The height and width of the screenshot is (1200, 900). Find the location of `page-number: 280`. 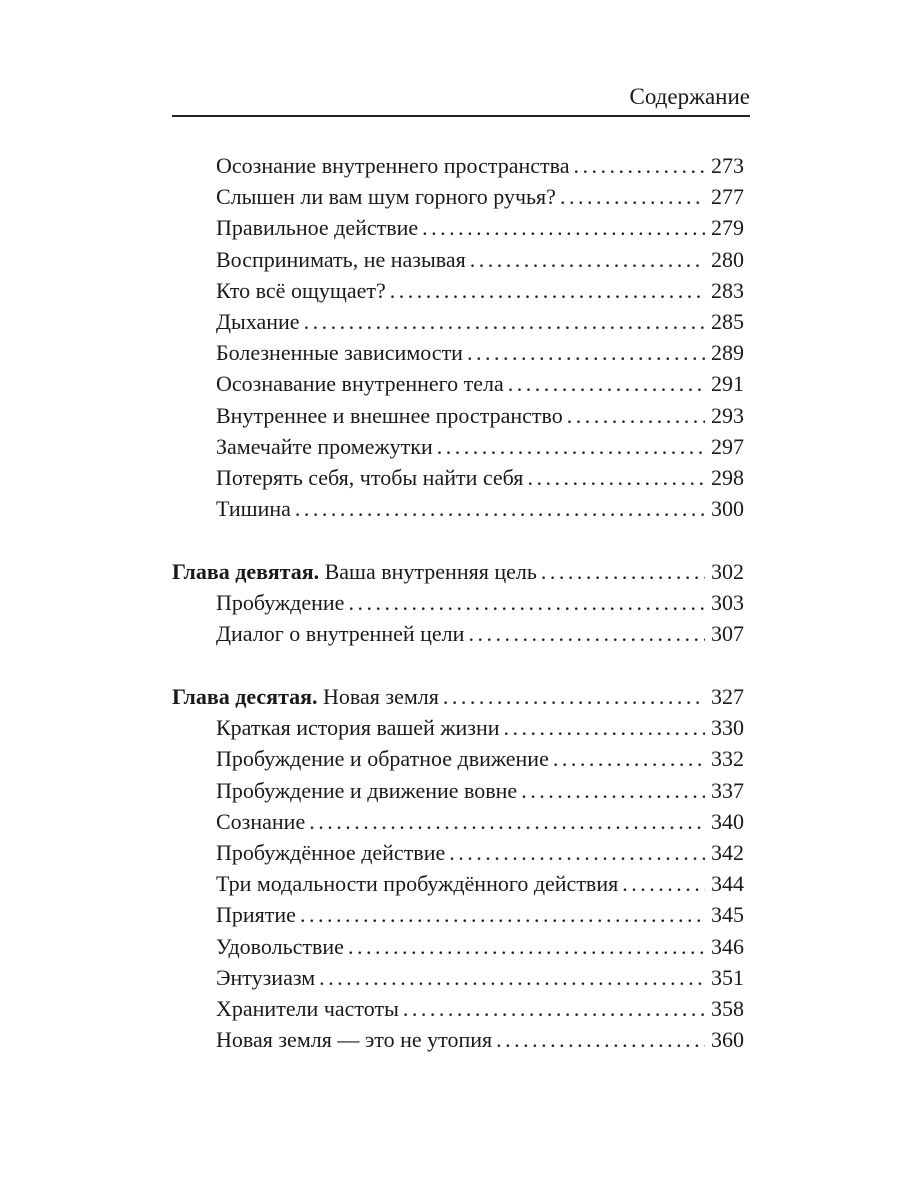

page-number: 280 is located at coordinates (727, 259).